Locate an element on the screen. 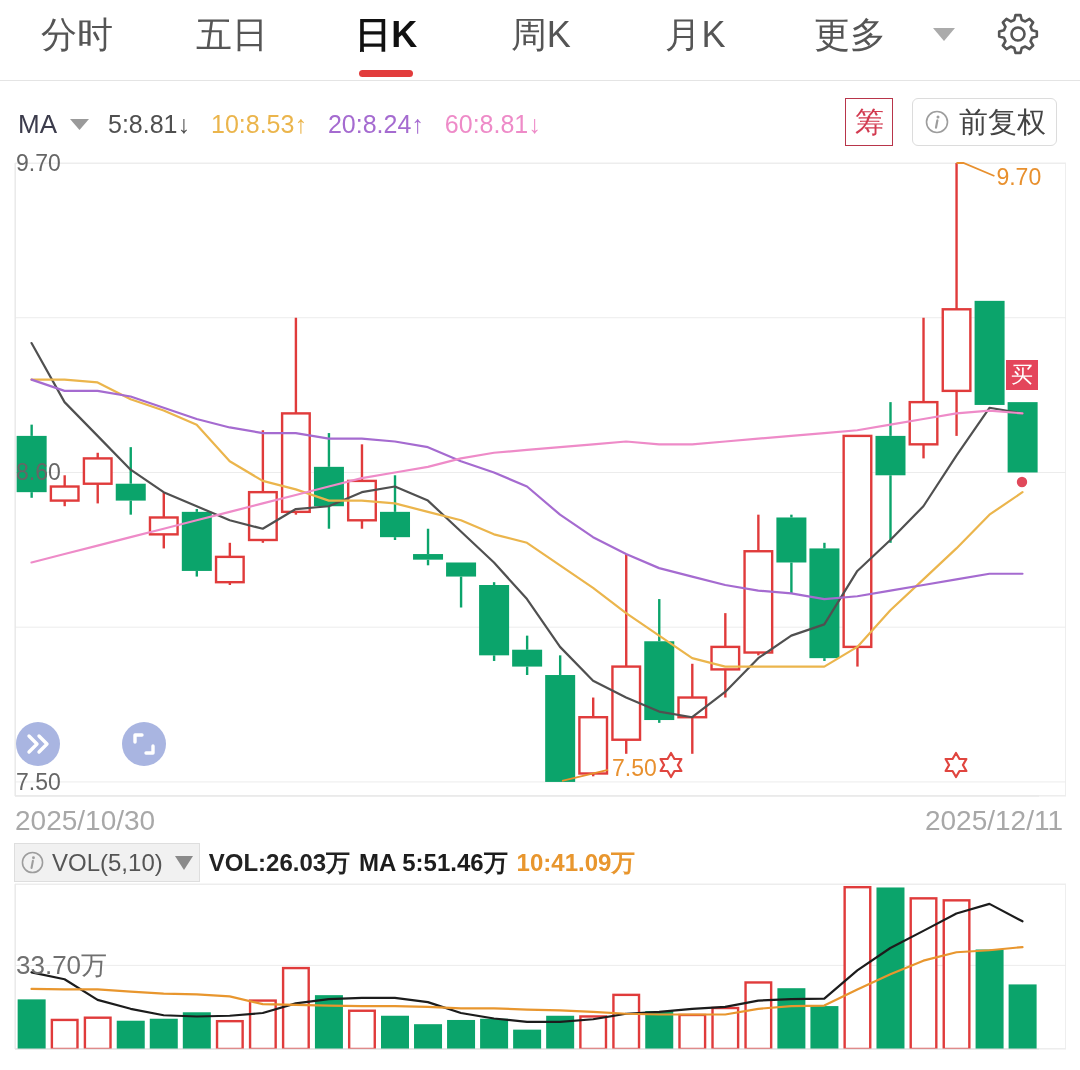  text: 10:41.09万 is located at coordinates (576, 862).